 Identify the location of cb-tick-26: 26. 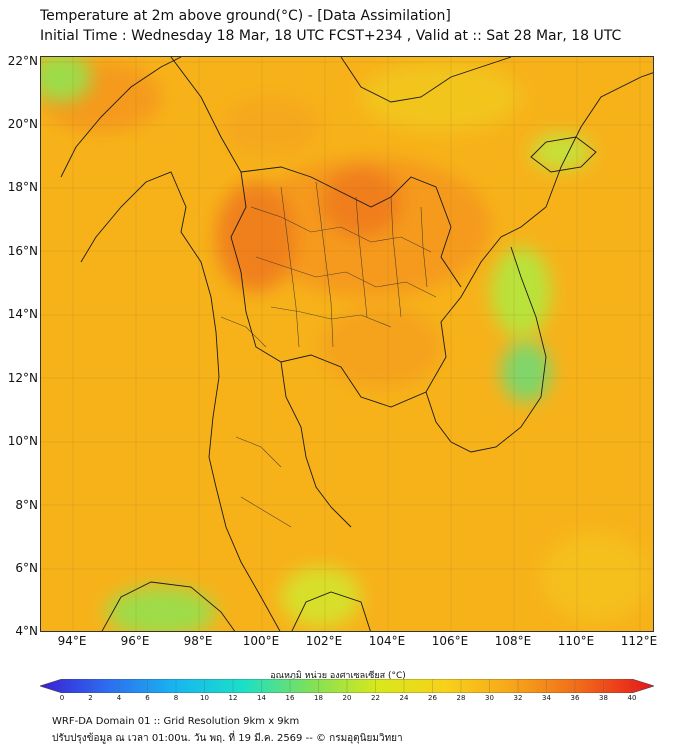
(432, 698).